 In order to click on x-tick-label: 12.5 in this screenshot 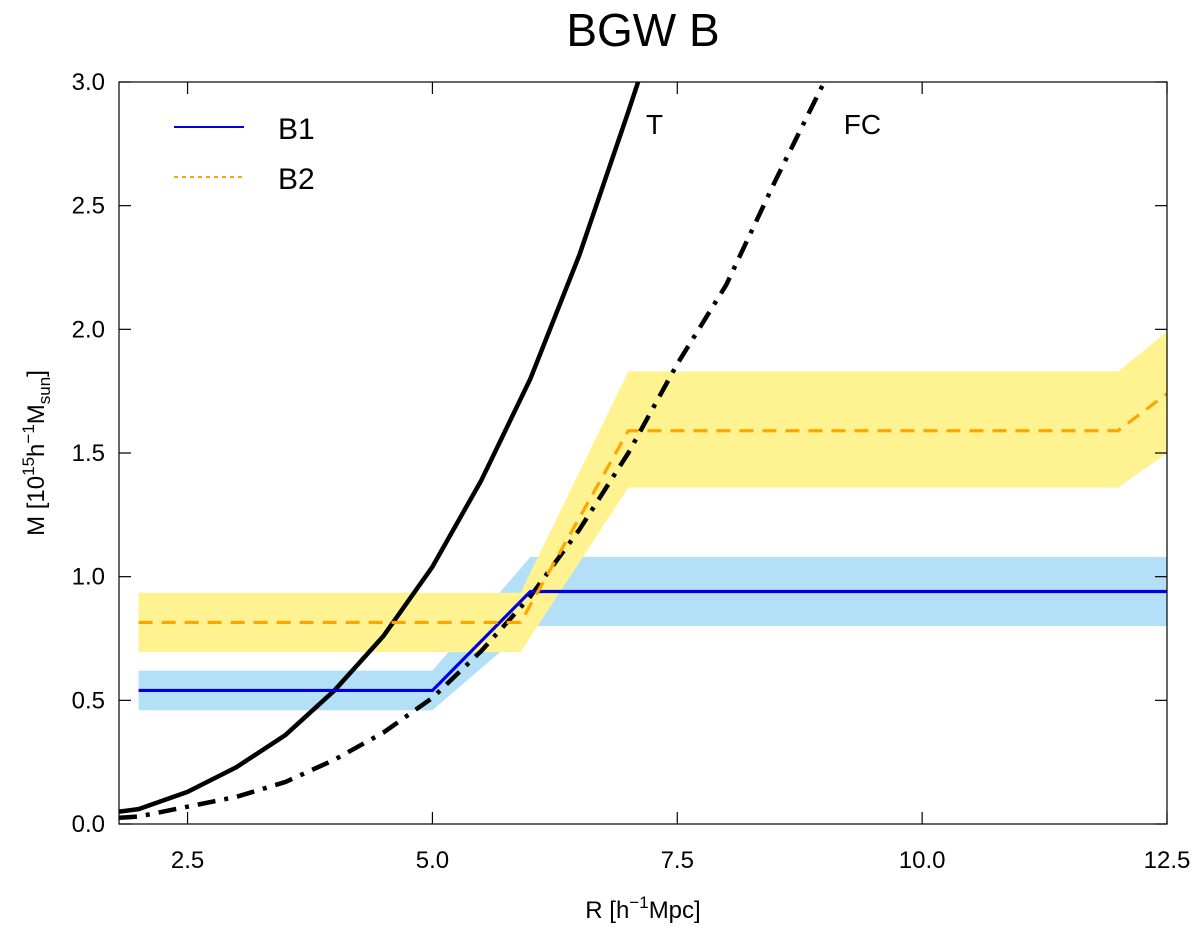, I will do `click(1167, 860)`.